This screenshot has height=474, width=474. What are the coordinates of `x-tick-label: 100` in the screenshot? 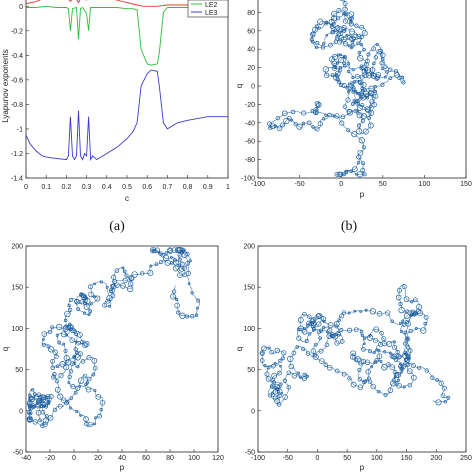 It's located at (377, 458).